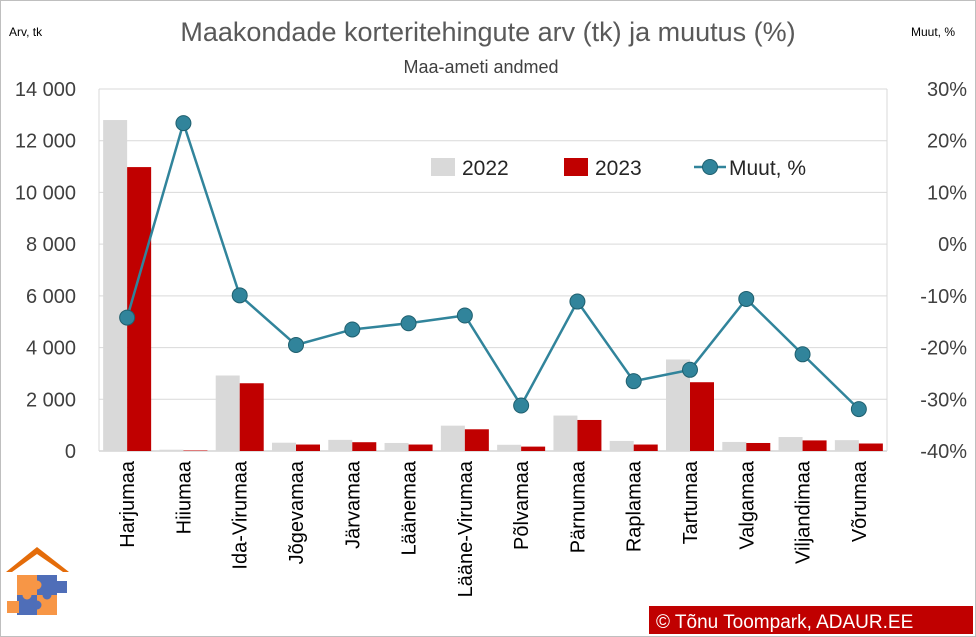 This screenshot has height=637, width=976. I want to click on legend-label-change: Muut, %, so click(767, 168).